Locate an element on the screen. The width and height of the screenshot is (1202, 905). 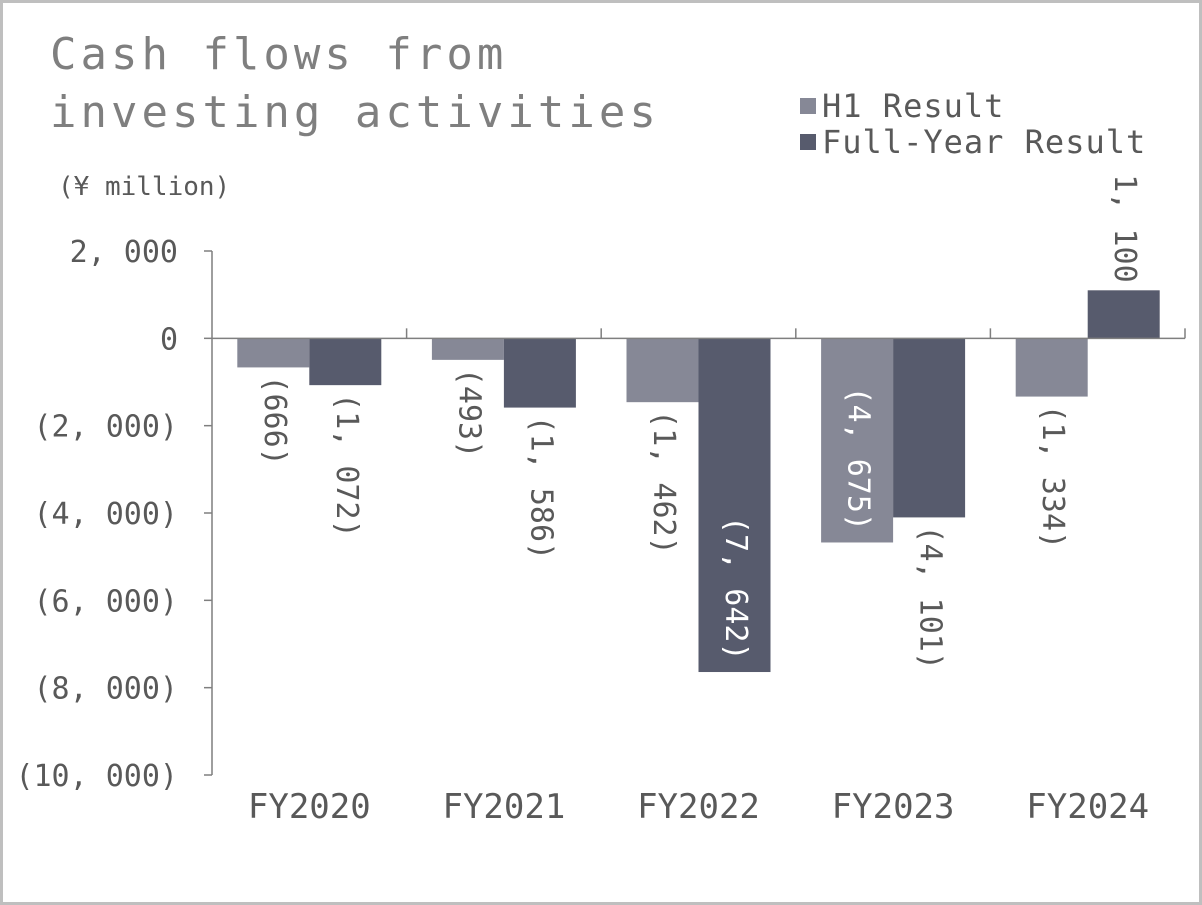
x-tick-label: FY2023 is located at coordinates (893, 807).